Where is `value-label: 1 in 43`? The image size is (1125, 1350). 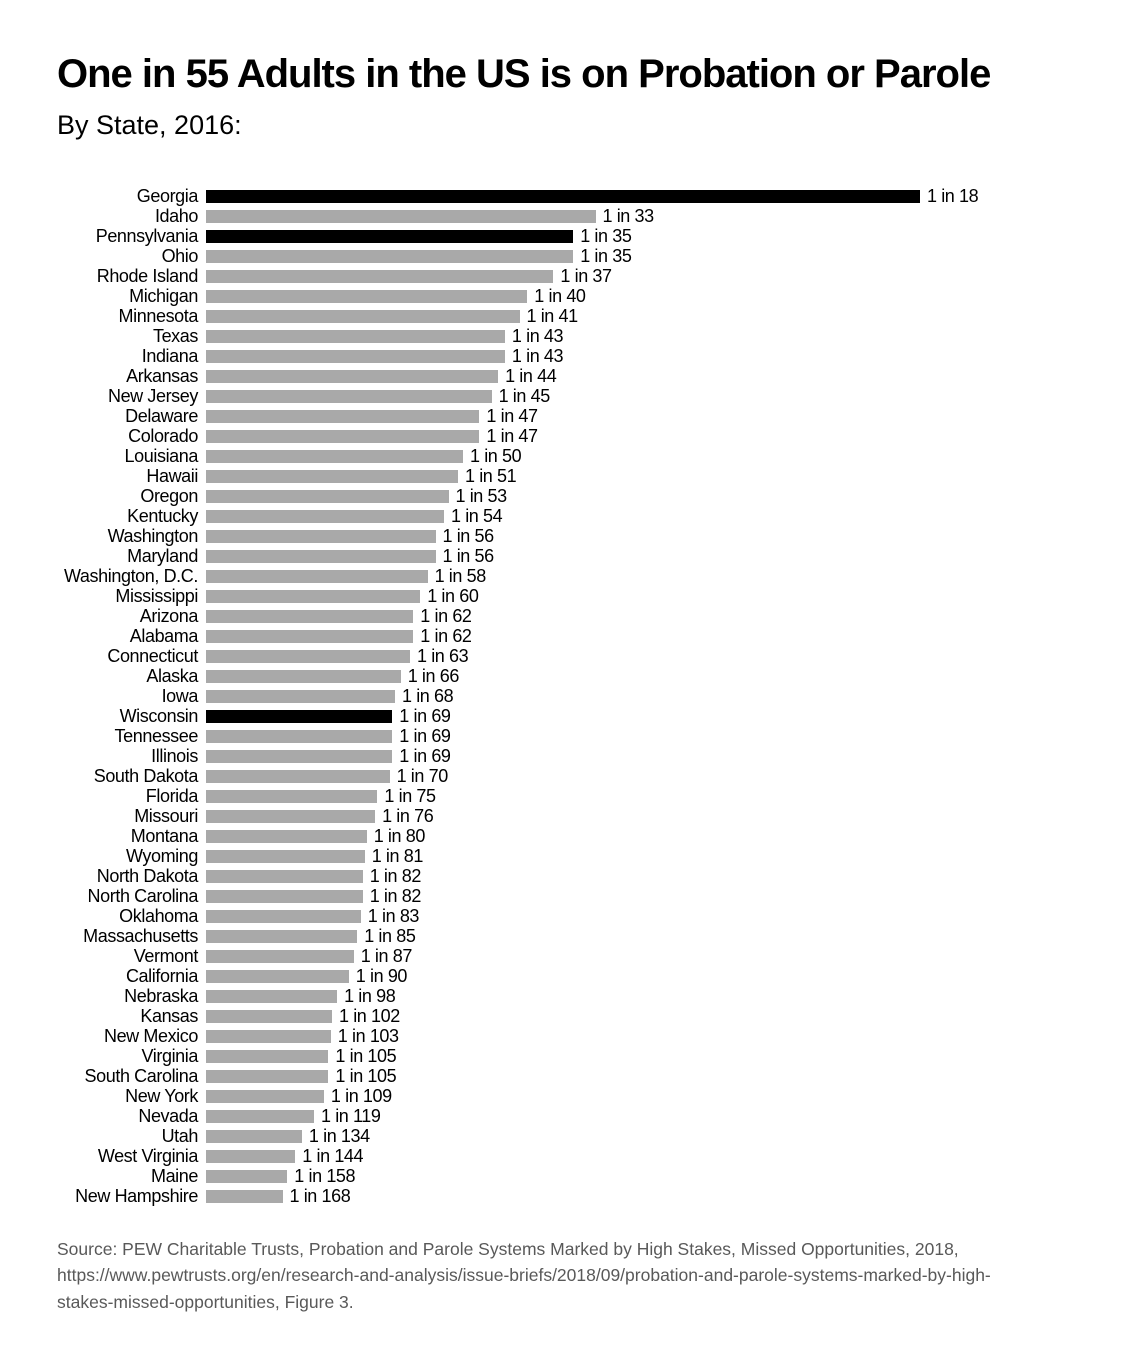 value-label: 1 in 43 is located at coordinates (537, 355).